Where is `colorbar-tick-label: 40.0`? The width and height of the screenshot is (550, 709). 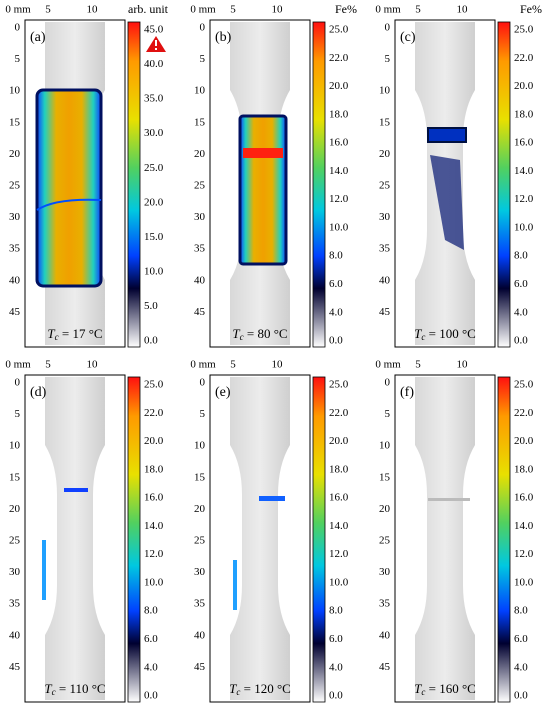 colorbar-tick-label: 40.0 is located at coordinates (154, 64).